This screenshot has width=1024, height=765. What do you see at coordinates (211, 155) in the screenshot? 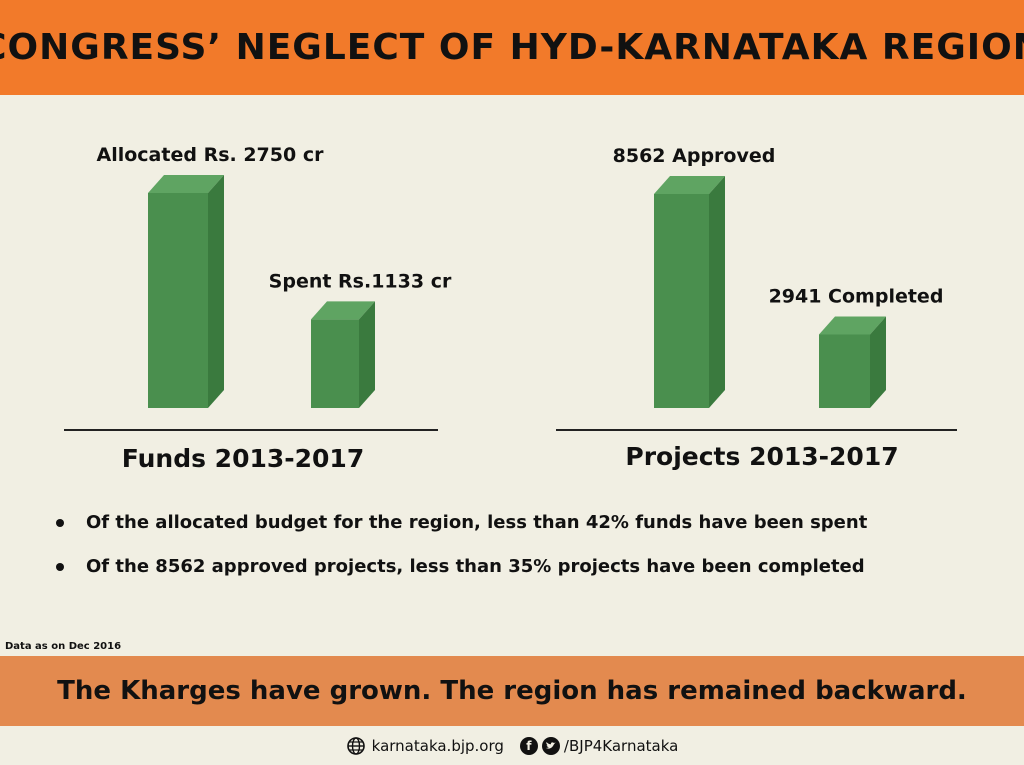
I see `data-label: Allocated Rs. 2750 cr` at bounding box center [211, 155].